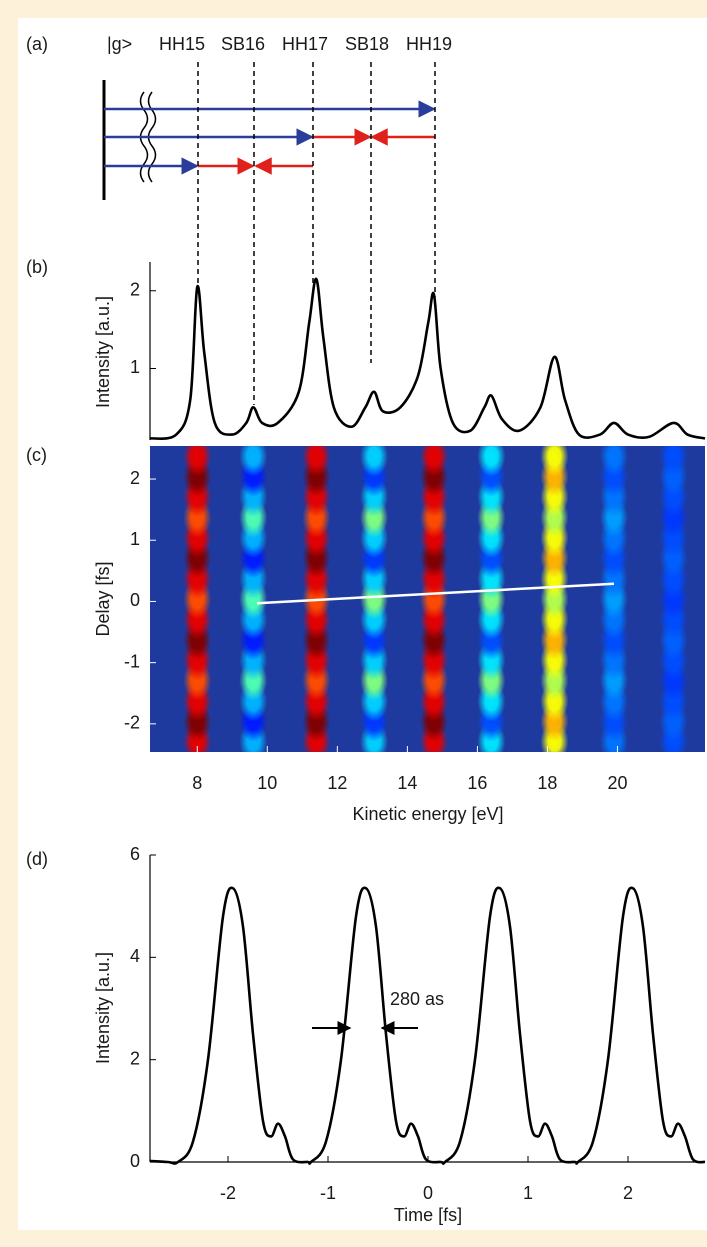 Image resolution: width=707 pixels, height=1247 pixels. What do you see at coordinates (197, 783) in the screenshot?
I see `x-tick-label: 8` at bounding box center [197, 783].